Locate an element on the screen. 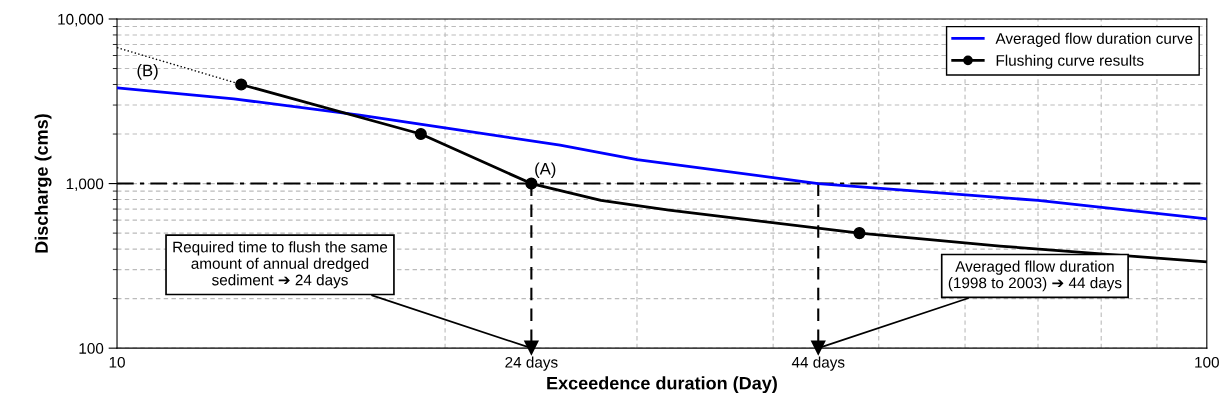 The height and width of the screenshot is (413, 1219). x-tick-label: 10 is located at coordinates (117, 362).